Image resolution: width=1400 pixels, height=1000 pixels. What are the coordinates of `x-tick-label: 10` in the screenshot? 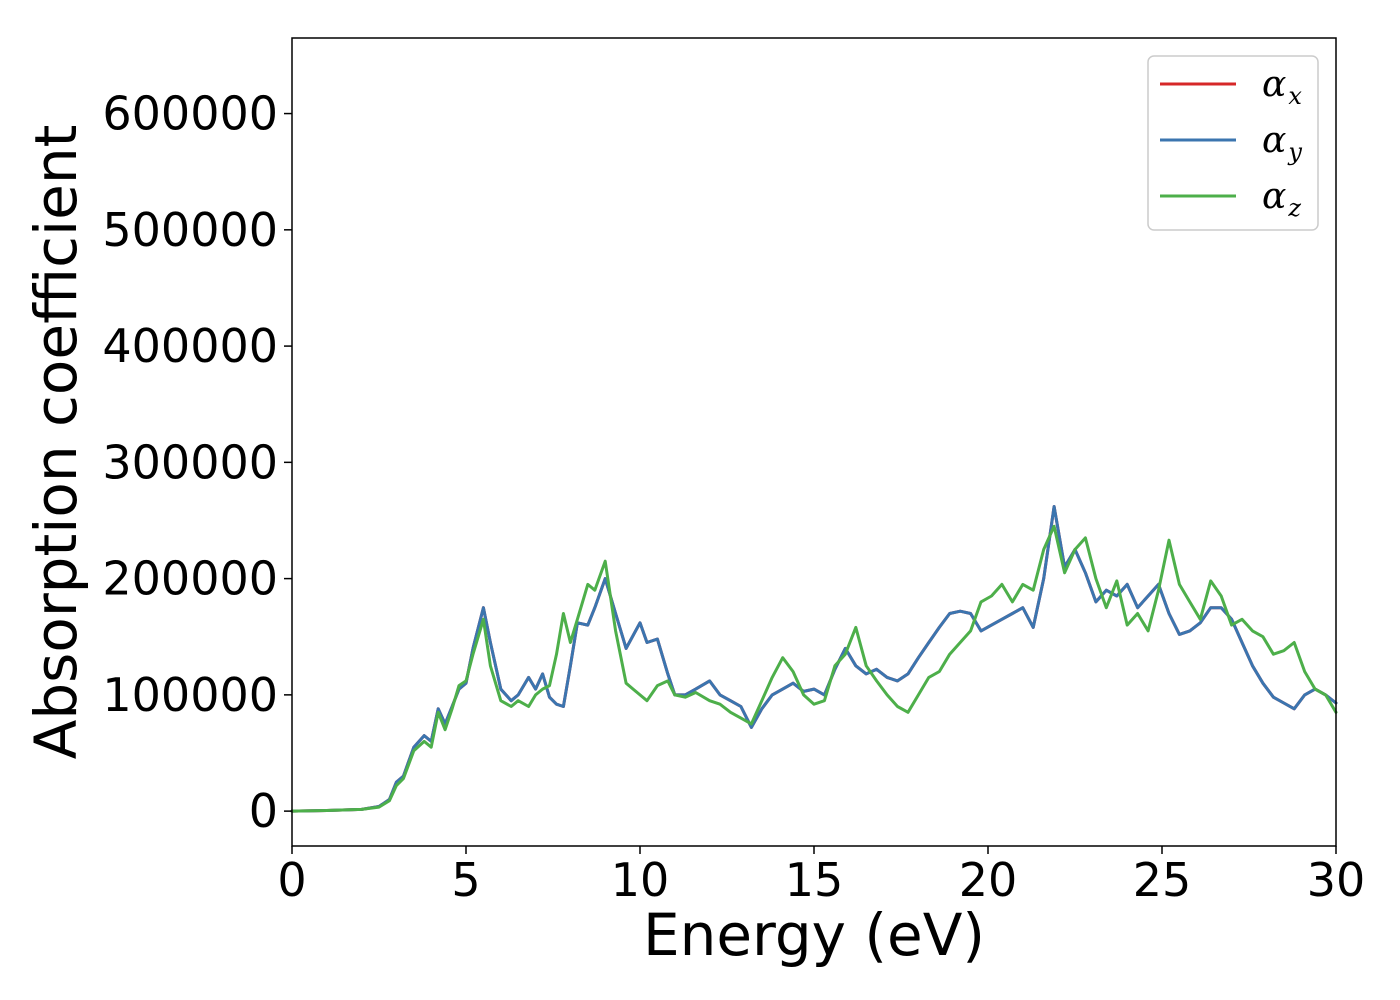 It's located at (640, 880).